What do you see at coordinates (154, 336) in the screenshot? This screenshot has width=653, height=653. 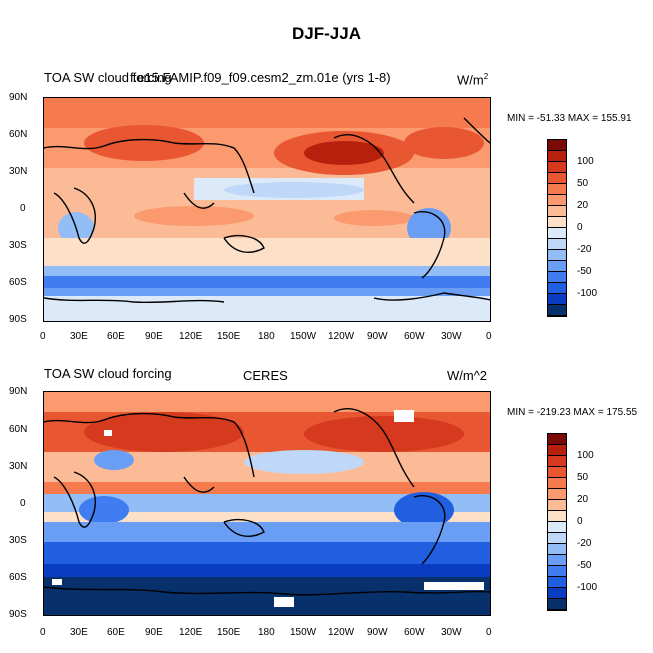 I see `top-lon-label: 90E` at bounding box center [154, 336].